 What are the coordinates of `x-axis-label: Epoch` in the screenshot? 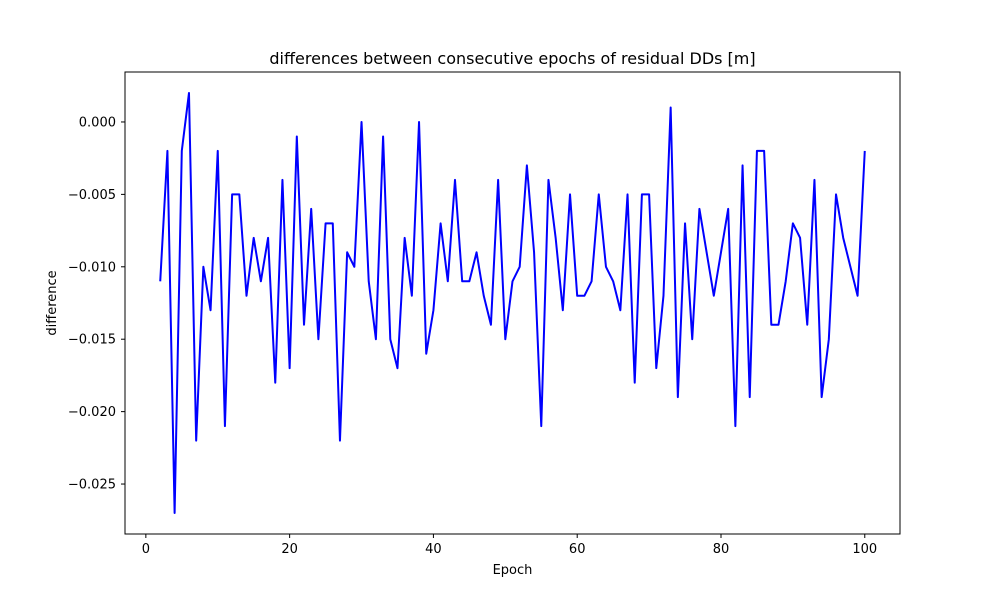 It's located at (513, 570).